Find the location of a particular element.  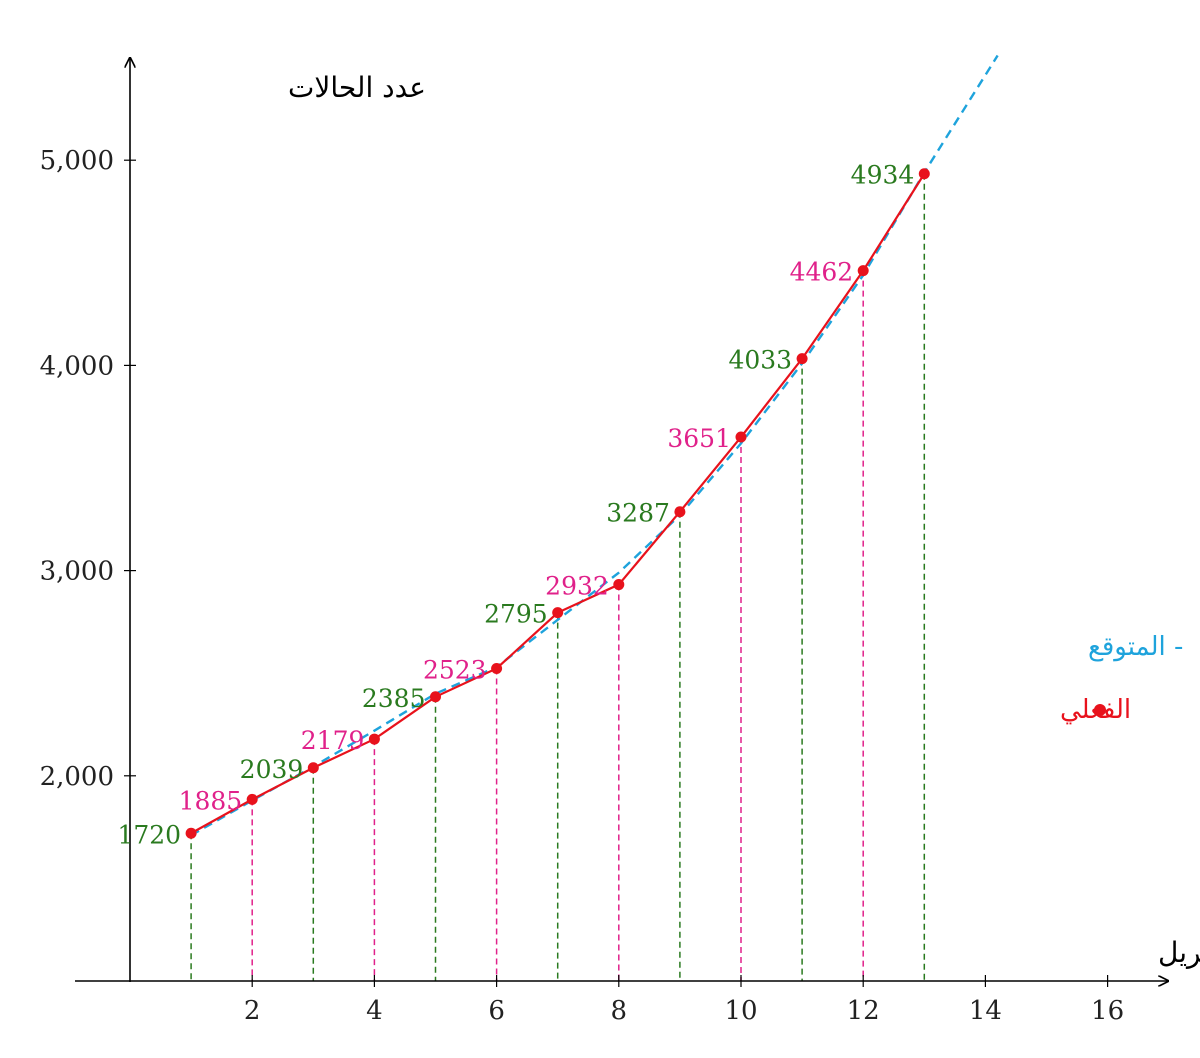

legend-dot-actual is located at coordinates (1100, 710).